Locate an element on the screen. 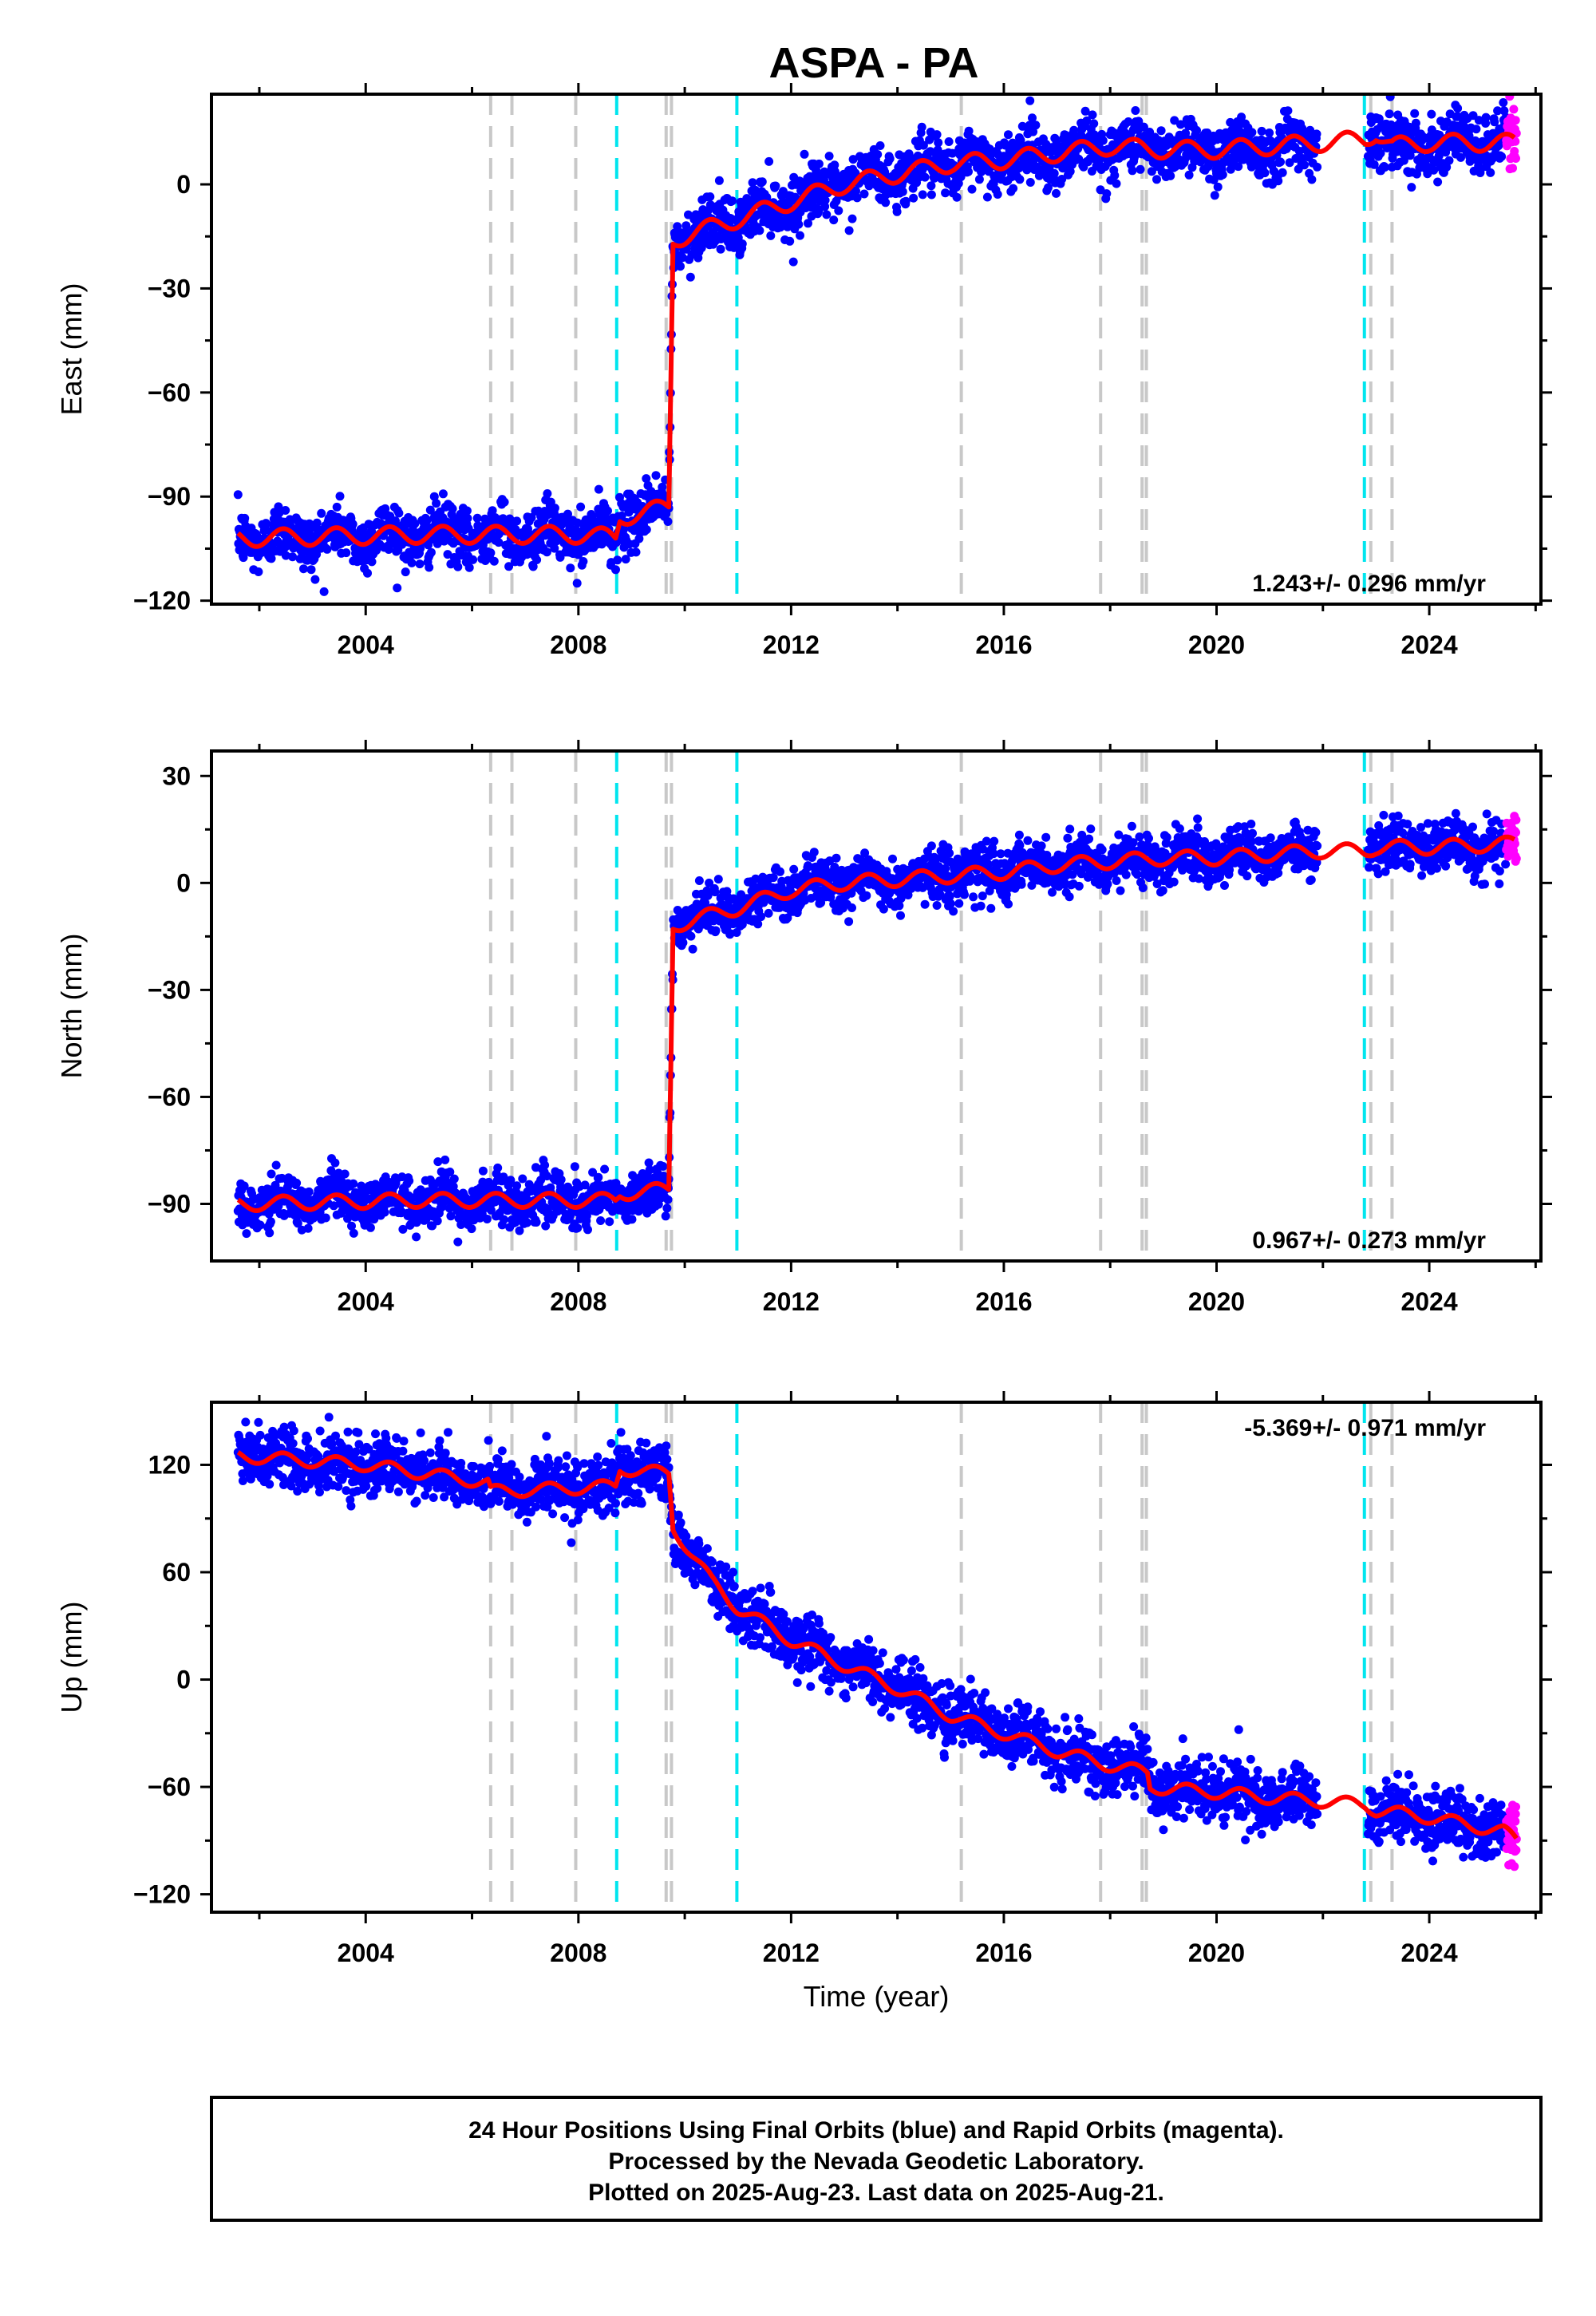  east-y-tick-label: −120 is located at coordinates (162, 601).